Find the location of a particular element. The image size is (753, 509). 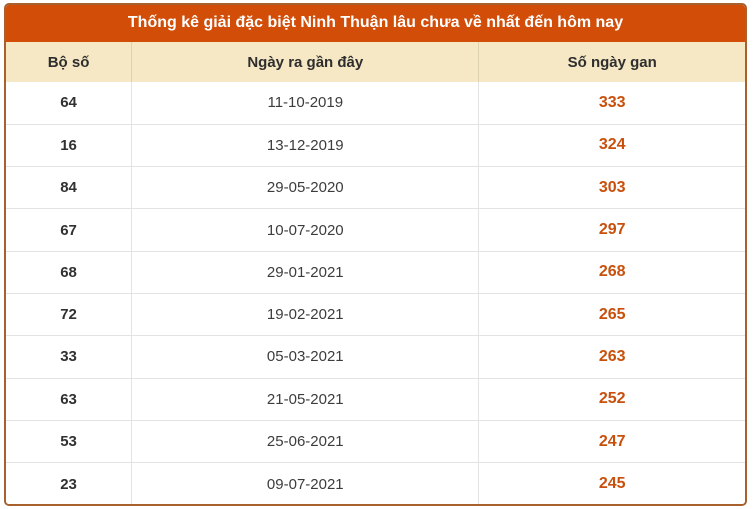

table-row: 53 25-06-2021 247 is located at coordinates (375, 441).